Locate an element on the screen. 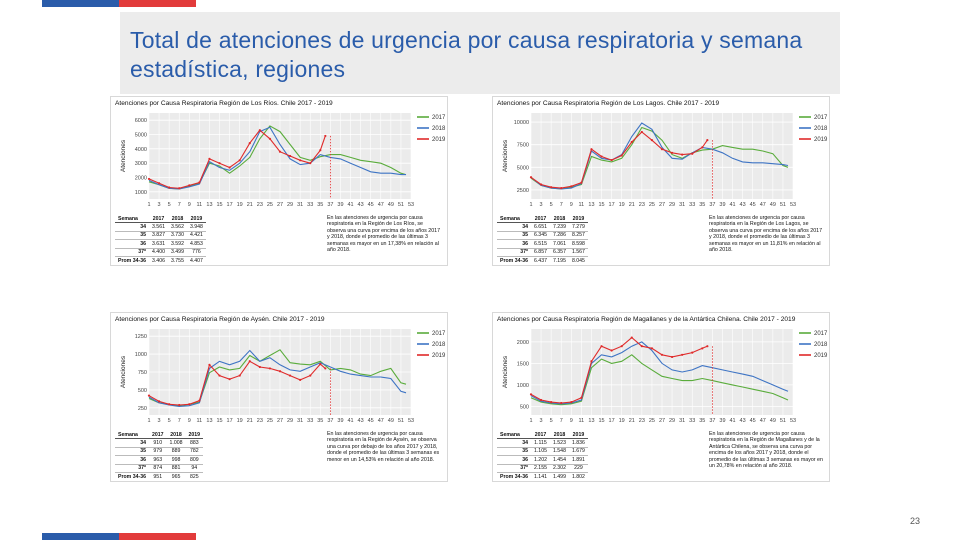  table-row: 37* 874 881 94 is located at coordinates (159, 468).